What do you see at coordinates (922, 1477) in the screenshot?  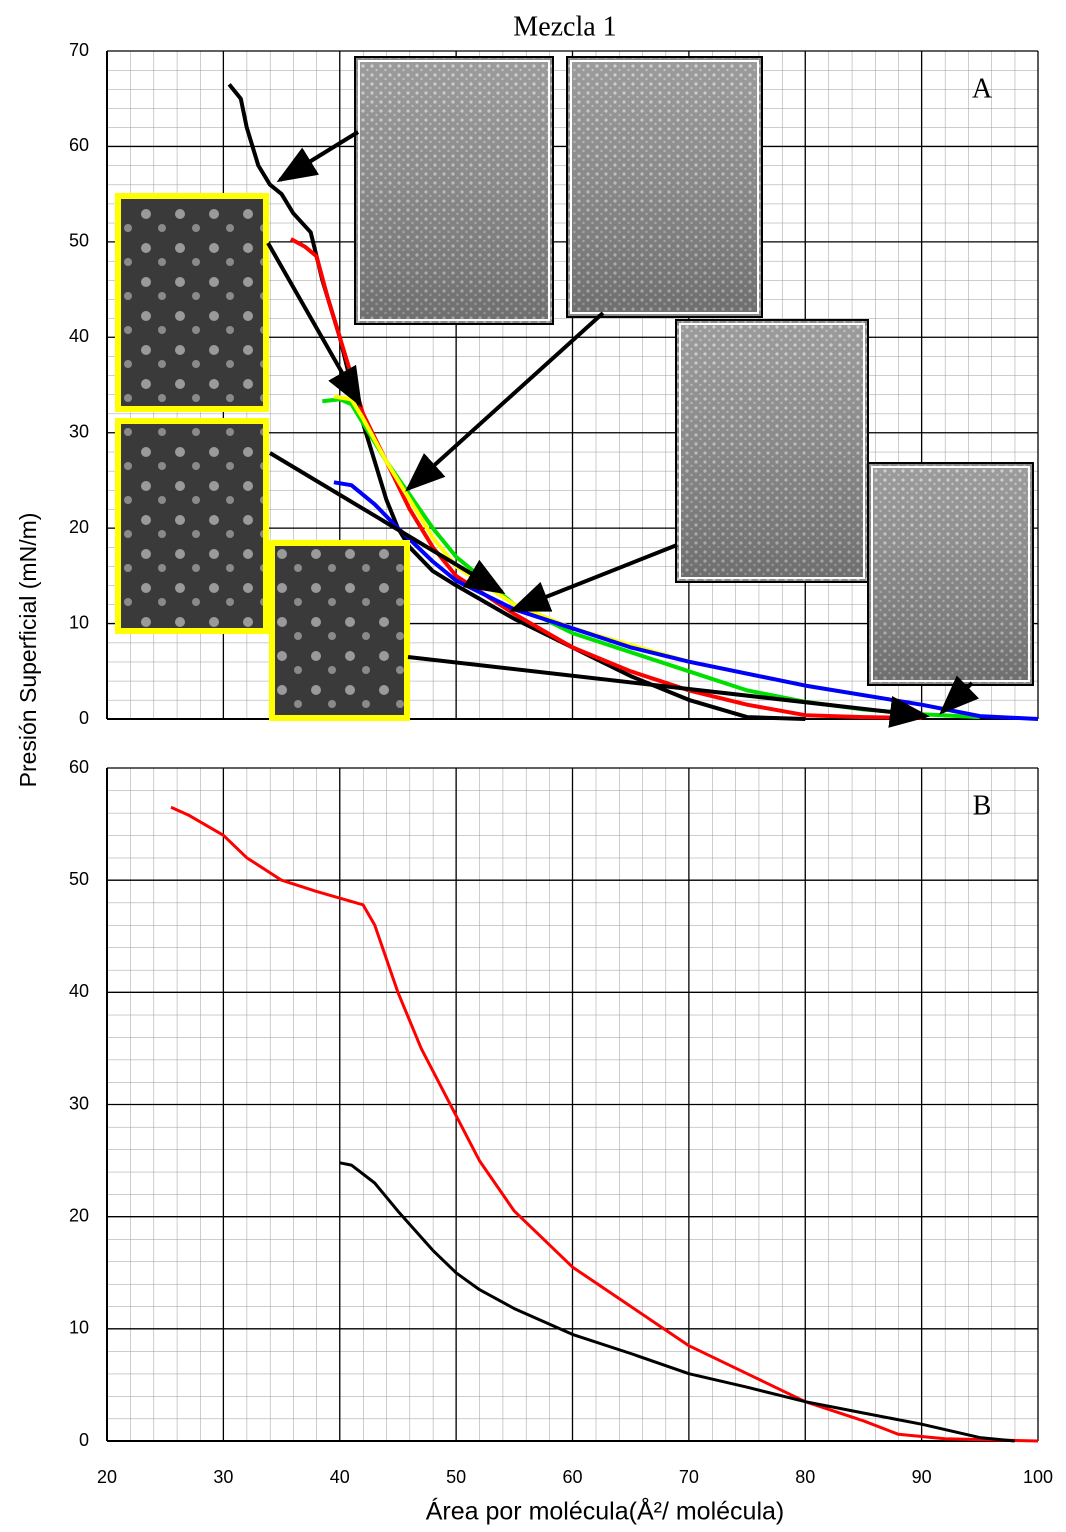 I see `x-tick-label: 90` at bounding box center [922, 1477].